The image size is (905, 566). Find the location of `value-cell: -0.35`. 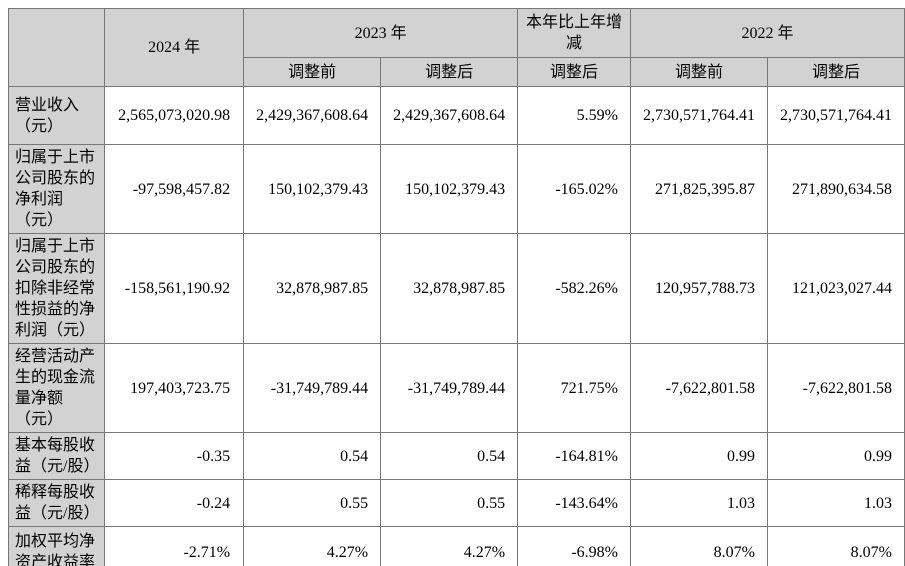

value-cell: -0.35 is located at coordinates (174, 456).